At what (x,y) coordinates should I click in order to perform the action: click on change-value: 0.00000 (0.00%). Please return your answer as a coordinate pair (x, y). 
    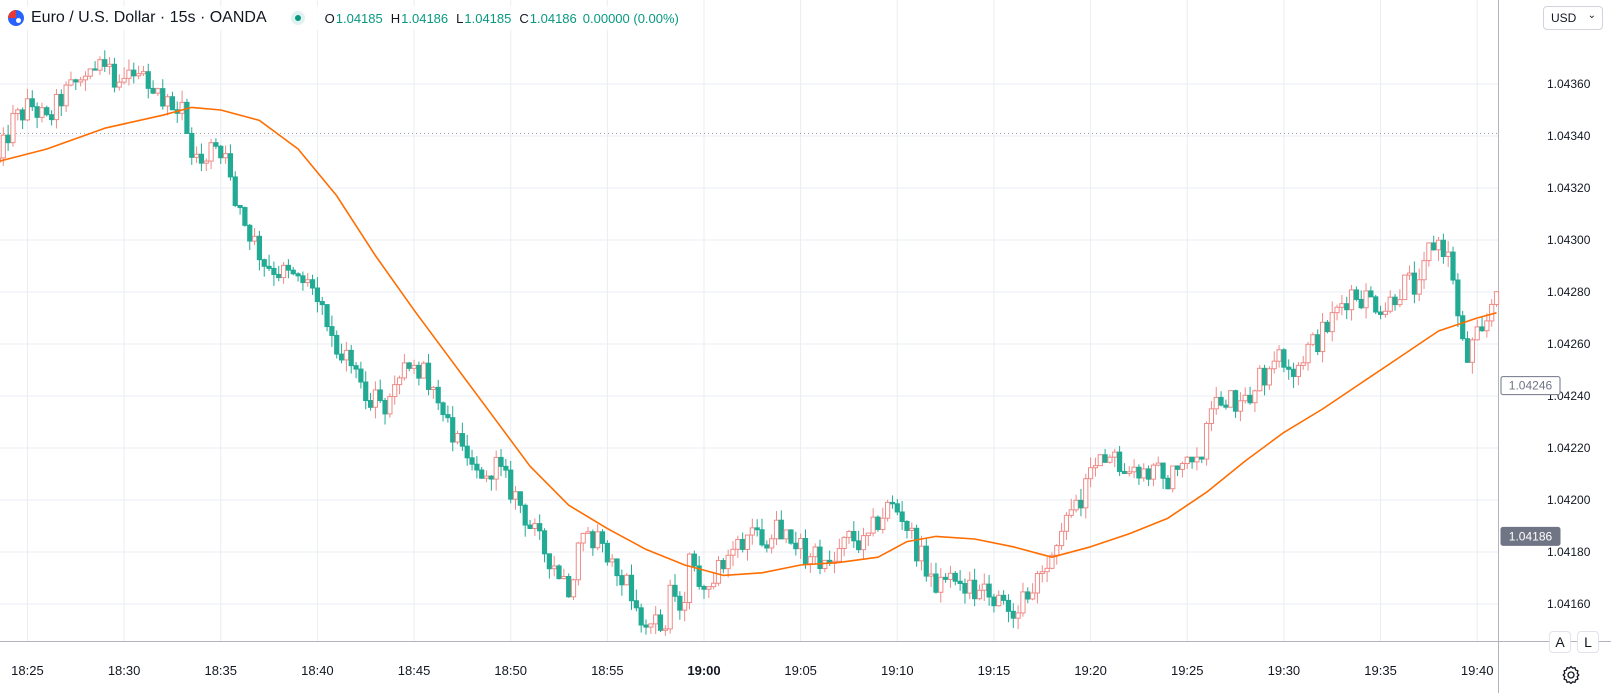
    Looking at the image, I should click on (630, 18).